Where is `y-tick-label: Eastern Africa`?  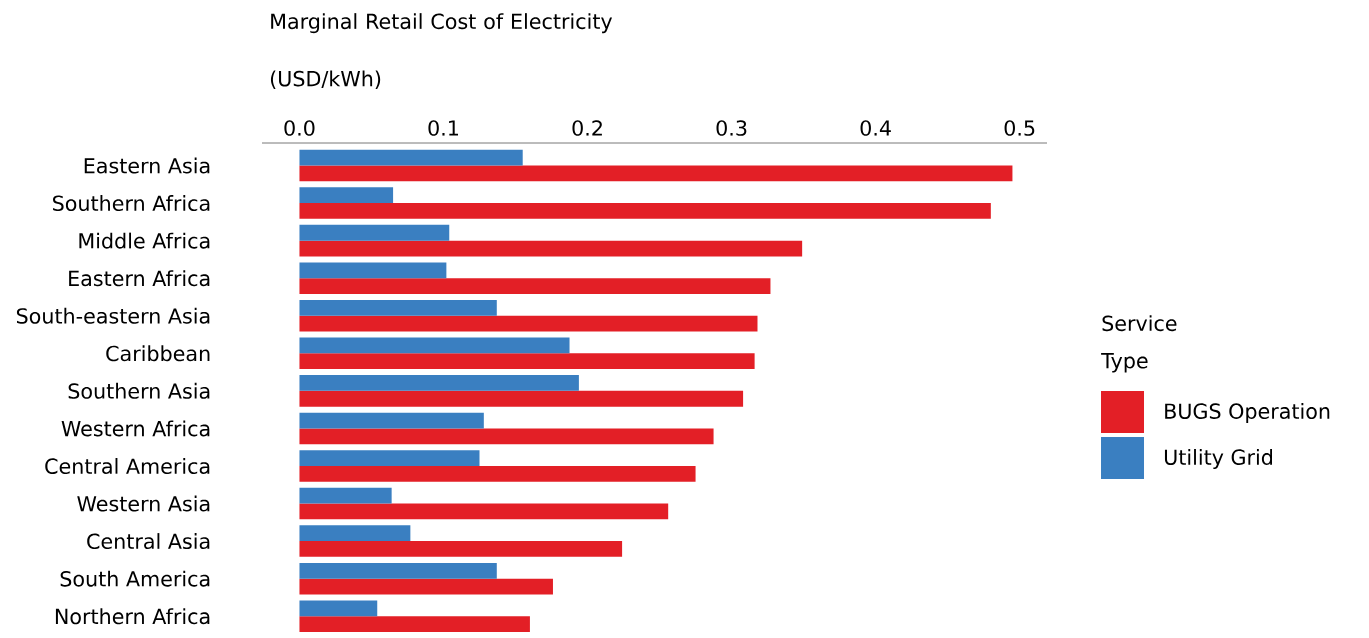 y-tick-label: Eastern Africa is located at coordinates (139, 278).